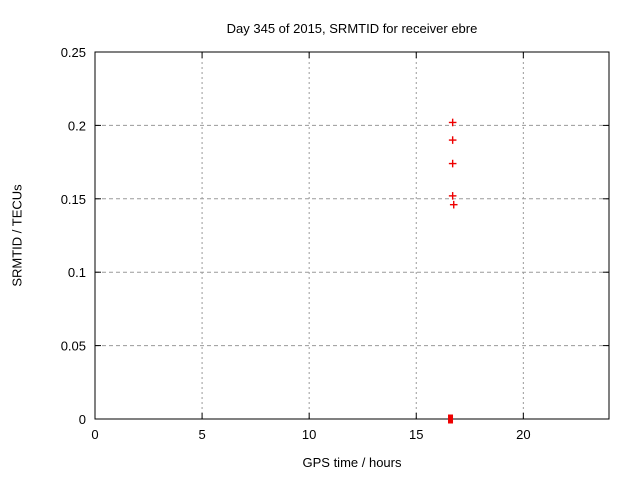  What do you see at coordinates (451, 419) in the screenshot?
I see `data-point-zero-cluster` at bounding box center [451, 419].